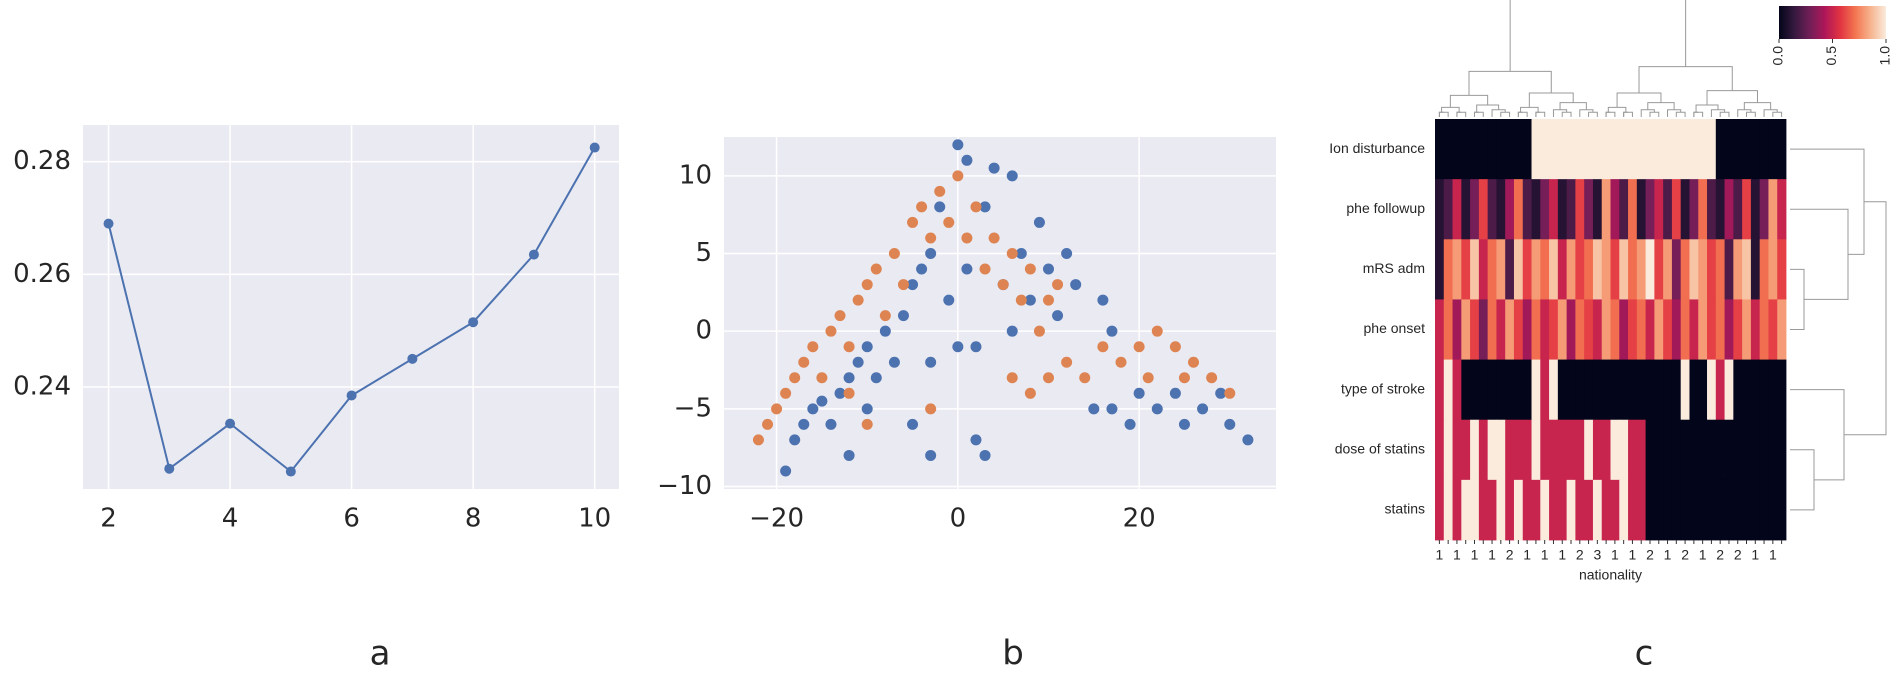 Image resolution: width=1902 pixels, height=674 pixels. What do you see at coordinates (1377, 148) in the screenshot?
I see `row-label: Ion disturbance` at bounding box center [1377, 148].